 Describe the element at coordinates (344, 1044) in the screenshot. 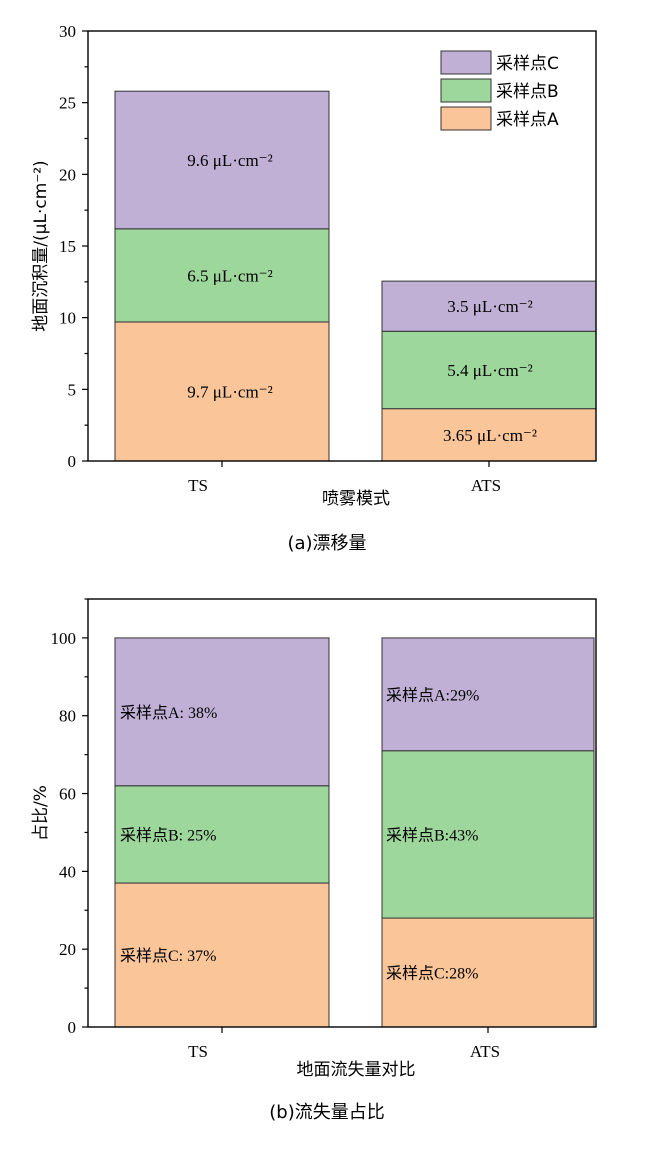

I see `chart-b-x-axis: TS ATS` at that location.